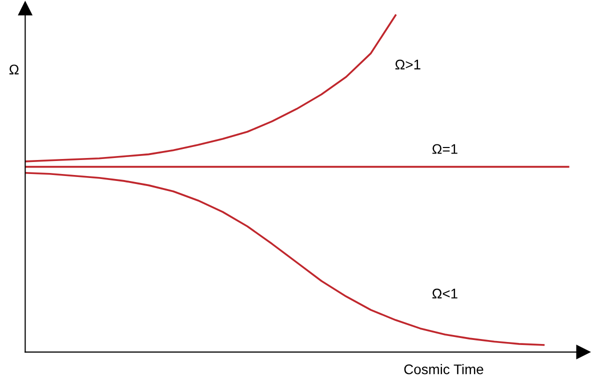  Describe the element at coordinates (14, 69) in the screenshot. I see `y-axis-title: Ω` at that location.